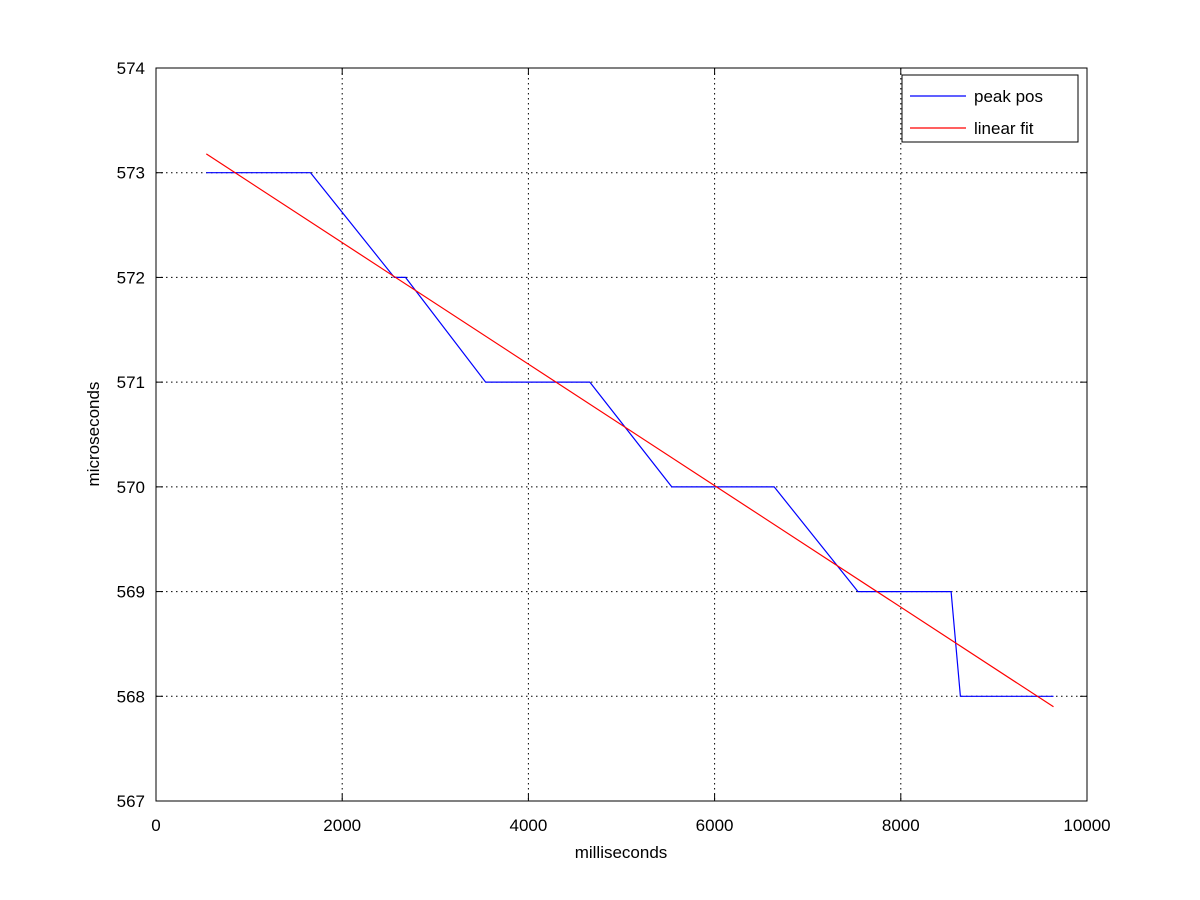 The height and width of the screenshot is (900, 1200). I want to click on legend-label: peak pos, so click(1008, 96).